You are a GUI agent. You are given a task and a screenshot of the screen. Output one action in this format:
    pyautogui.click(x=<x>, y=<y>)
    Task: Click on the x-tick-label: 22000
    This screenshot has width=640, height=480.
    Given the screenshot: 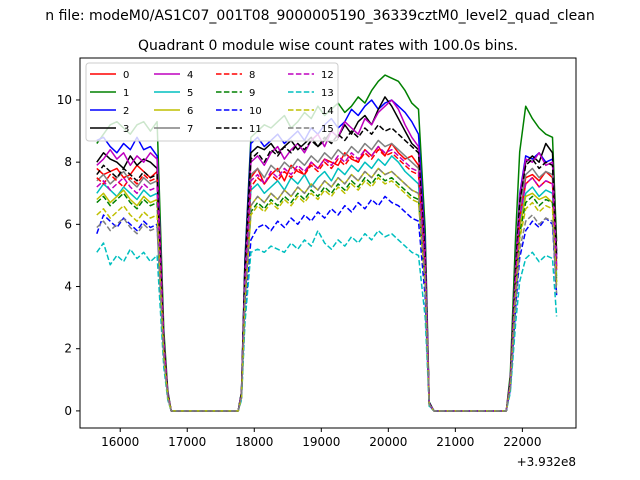 What is the action you would take?
    pyautogui.click(x=522, y=442)
    